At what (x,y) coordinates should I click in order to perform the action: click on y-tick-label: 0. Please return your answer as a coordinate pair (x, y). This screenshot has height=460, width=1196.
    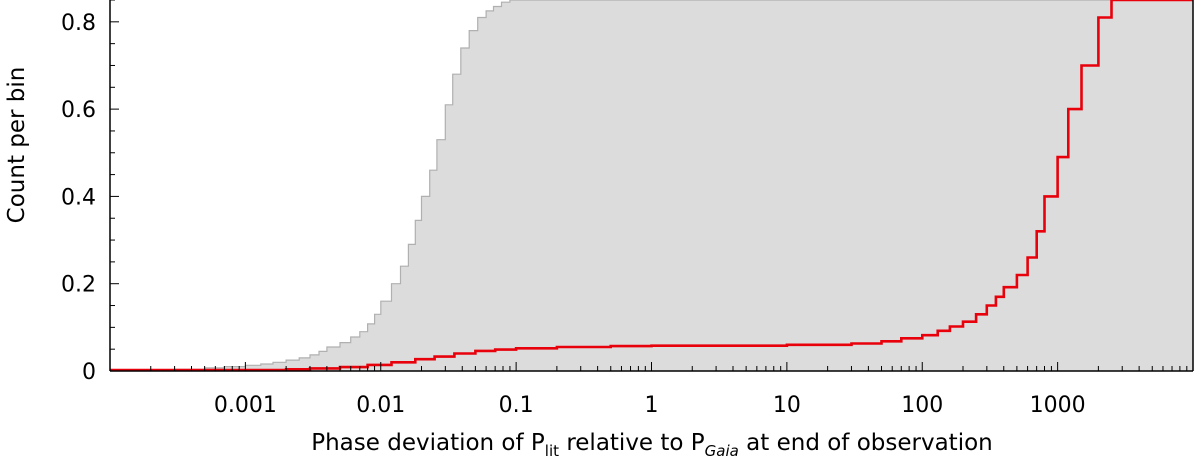
    Looking at the image, I should click on (89, 372).